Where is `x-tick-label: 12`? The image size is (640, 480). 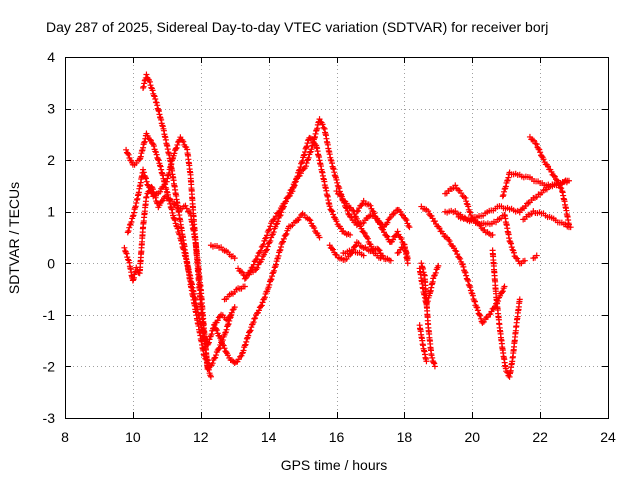 x-tick-label: 12 is located at coordinates (201, 437).